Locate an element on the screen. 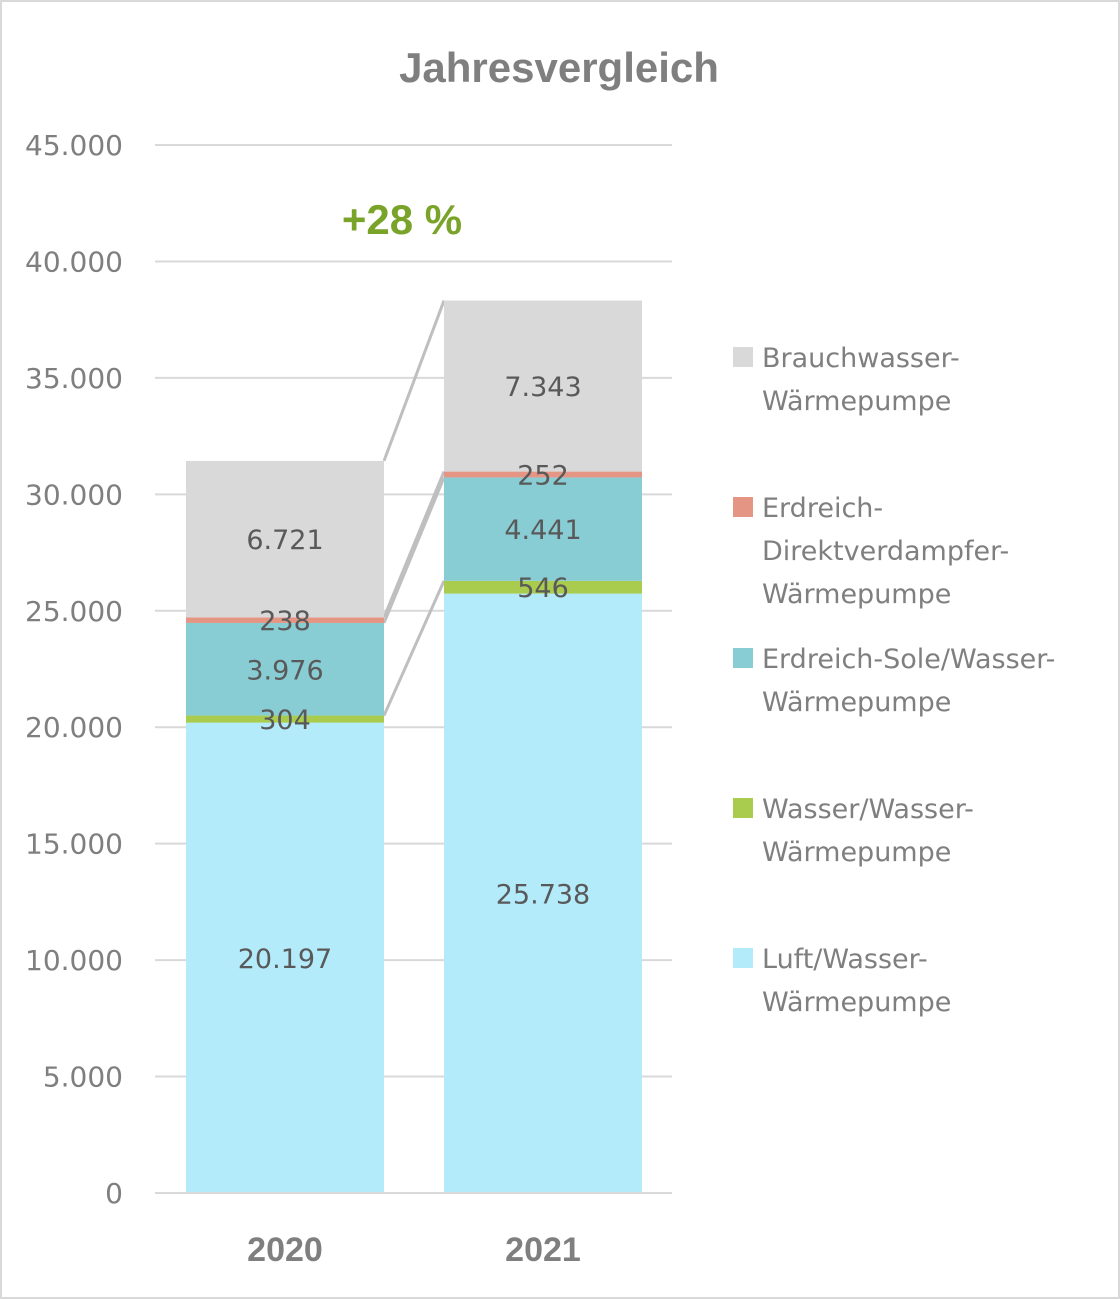 Image resolution: width=1120 pixels, height=1299 pixels. y-tick-label: 40.000 is located at coordinates (74, 261).